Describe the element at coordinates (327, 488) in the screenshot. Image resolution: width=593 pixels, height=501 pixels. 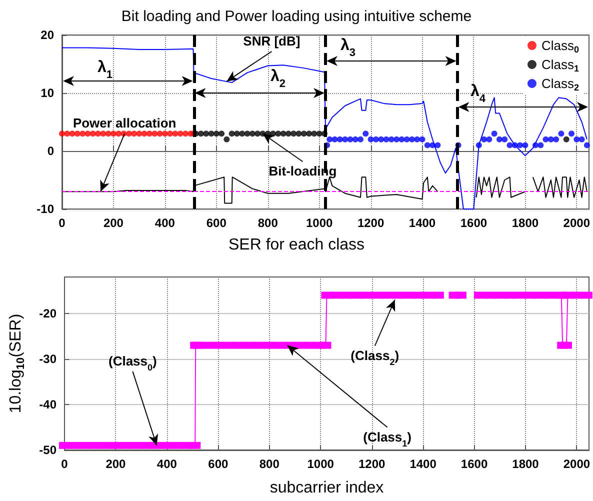
I see `x-axis-title: subcarrier index` at that location.